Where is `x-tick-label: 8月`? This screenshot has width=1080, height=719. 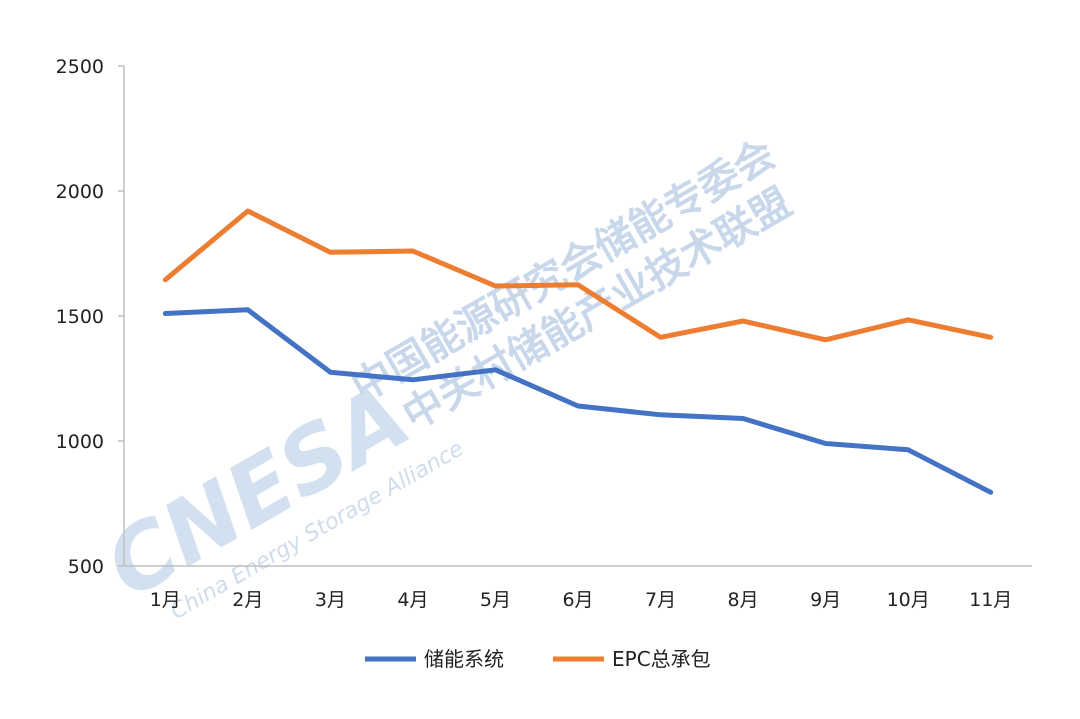
x-tick-label: 8月 is located at coordinates (743, 600).